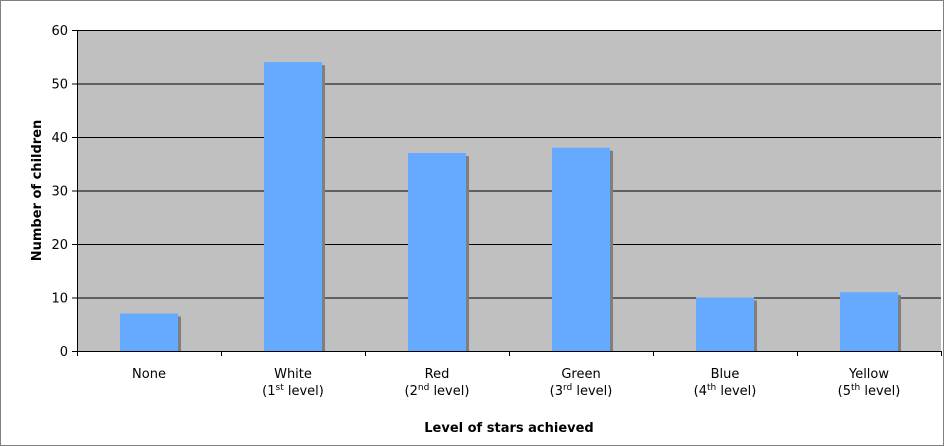  Describe the element at coordinates (59, 245) in the screenshot. I see `y-tick-label: 20` at that location.